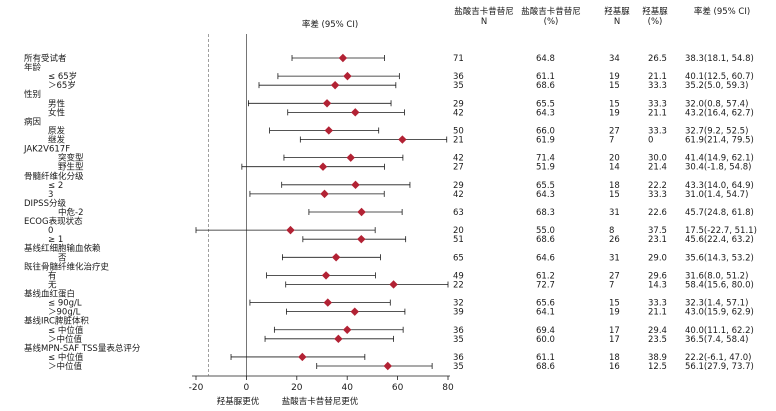 The width and height of the screenshot is (776, 411). Describe the element at coordinates (57, 130) in the screenshot. I see `row-label: 原发` at that location.